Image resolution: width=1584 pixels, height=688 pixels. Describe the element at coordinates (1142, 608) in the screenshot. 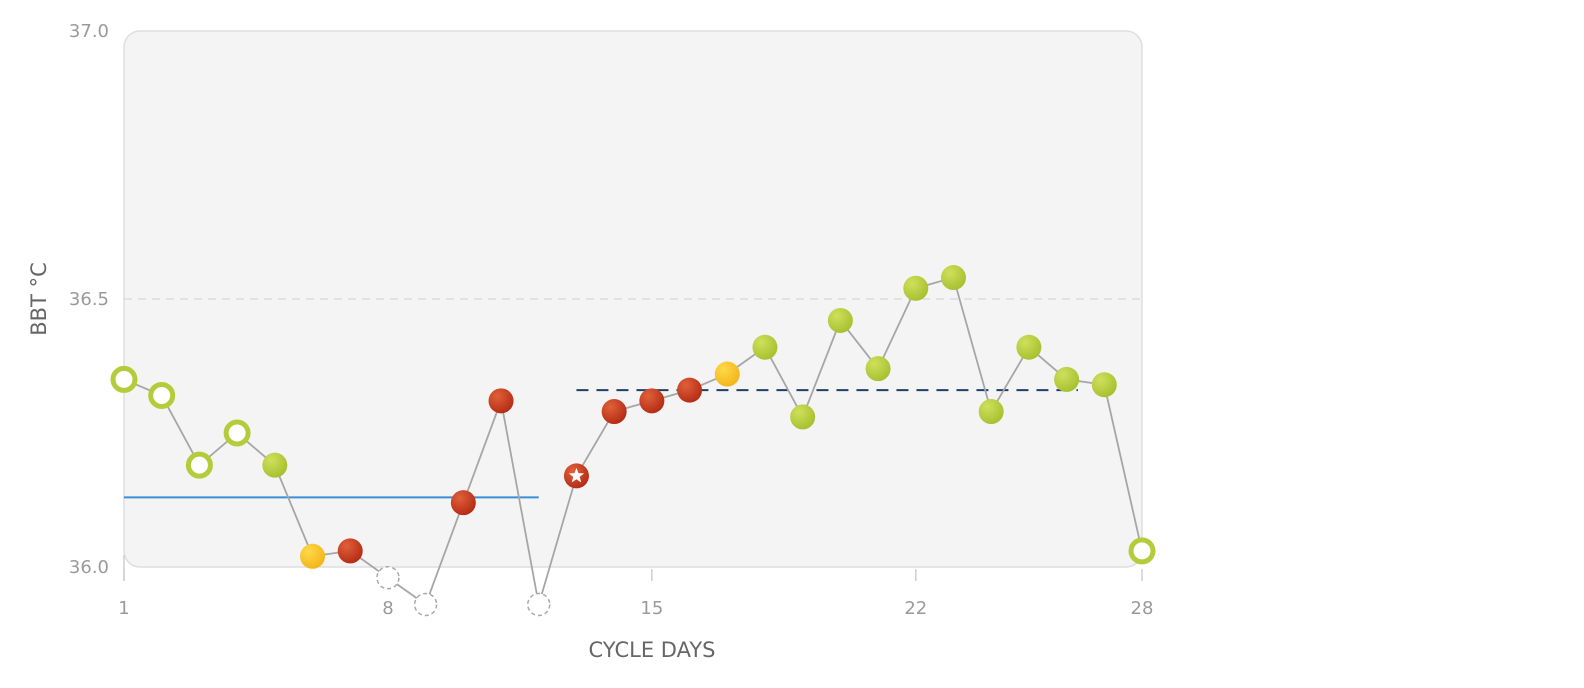

I see `x-tick-label: 28` at that location.